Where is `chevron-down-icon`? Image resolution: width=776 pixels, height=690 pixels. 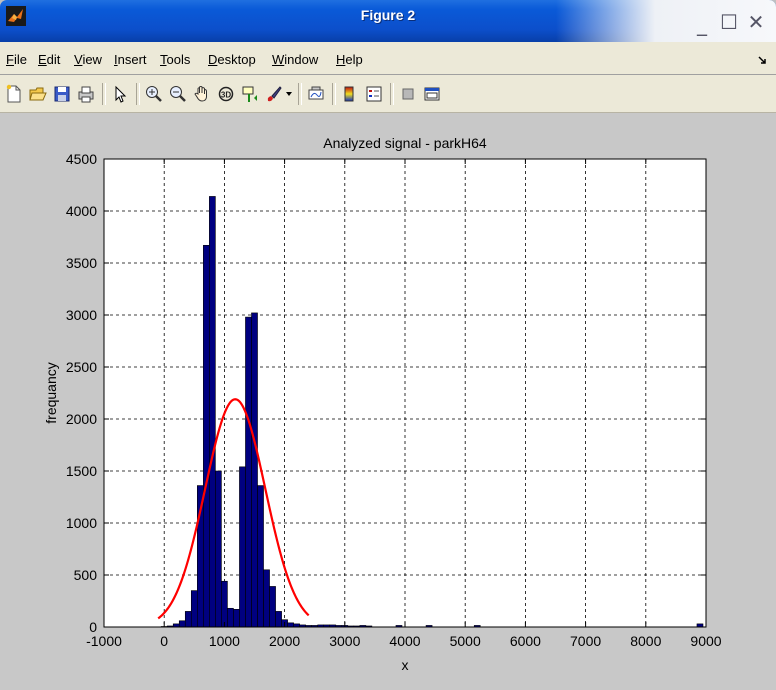 chevron-down-icon is located at coordinates (289, 94).